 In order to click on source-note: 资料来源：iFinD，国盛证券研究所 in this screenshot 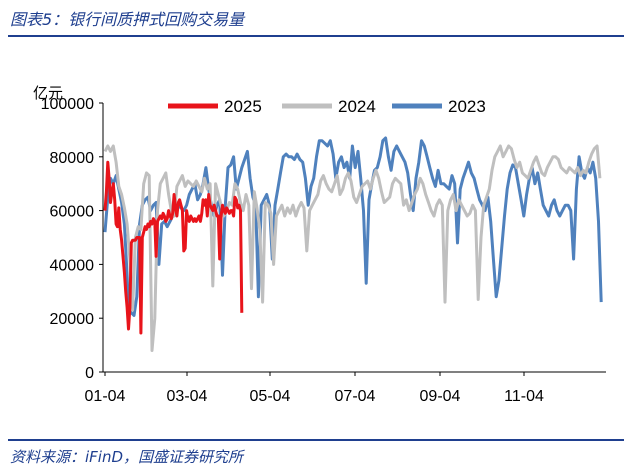, I will do `click(127, 457)`.